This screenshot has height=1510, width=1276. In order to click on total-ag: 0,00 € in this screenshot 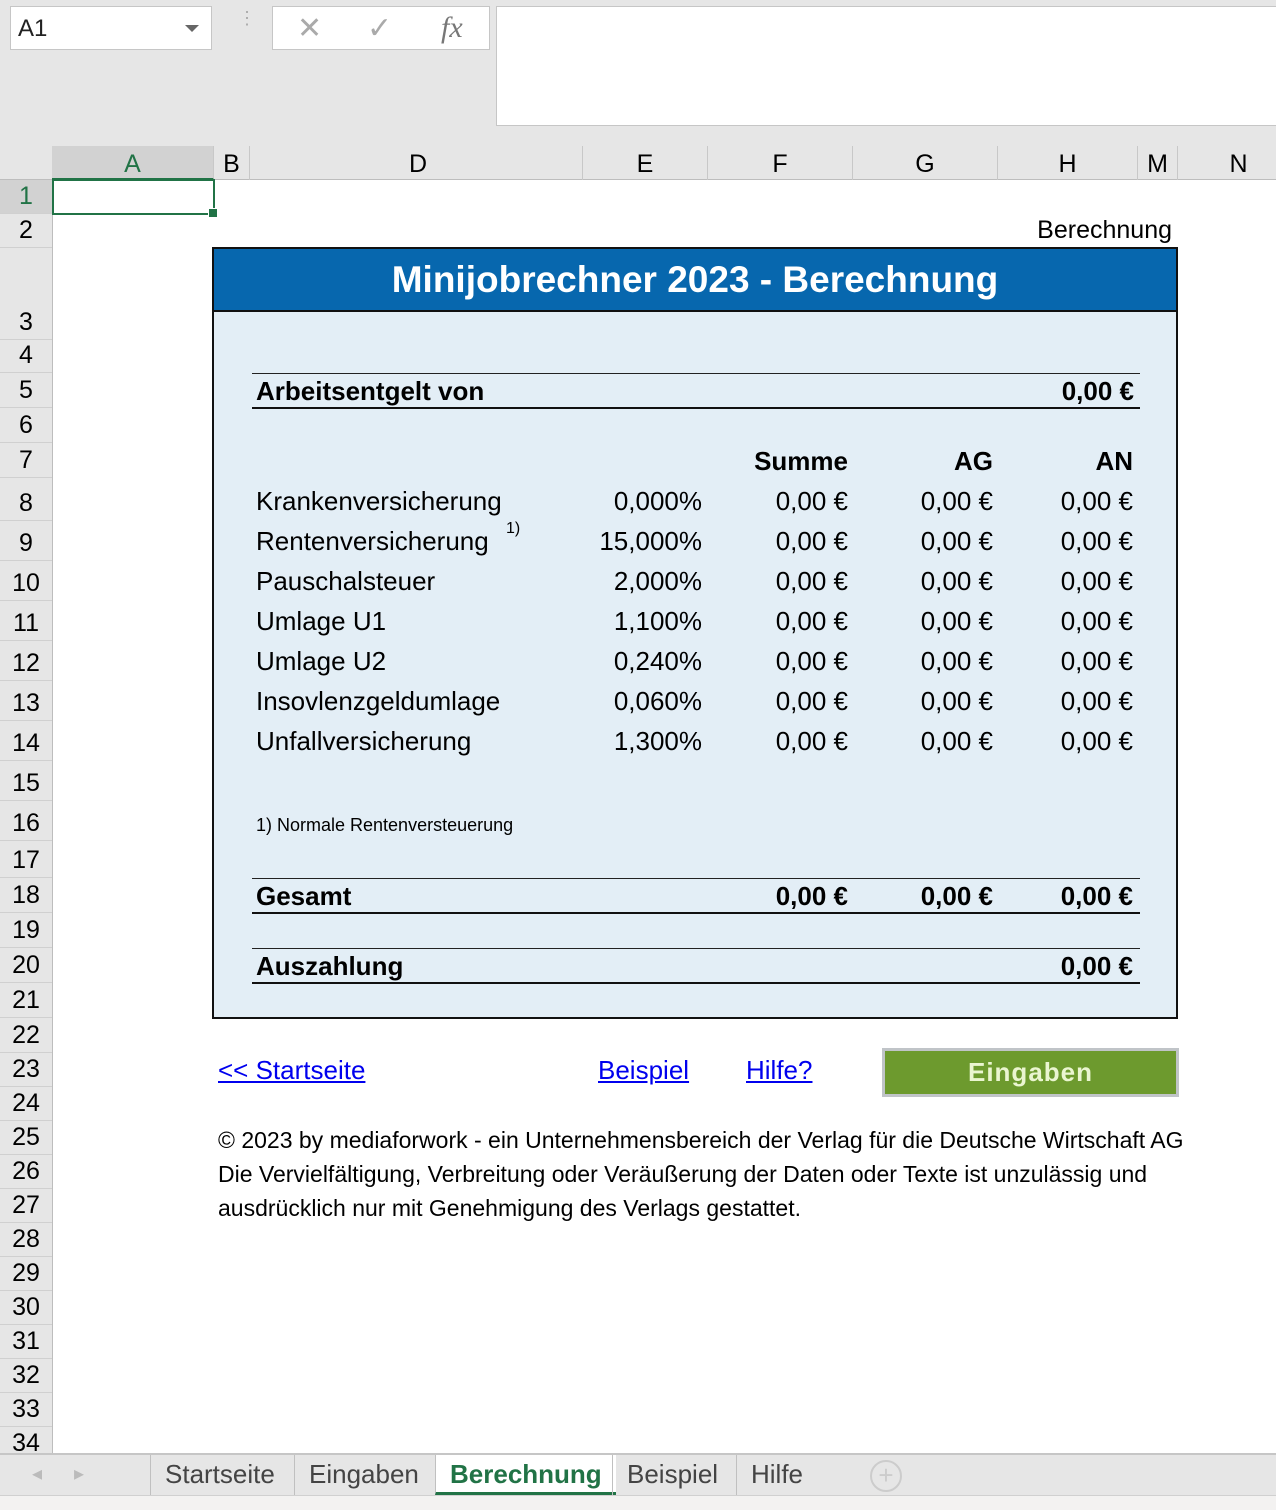, I will do `click(956, 896)`.